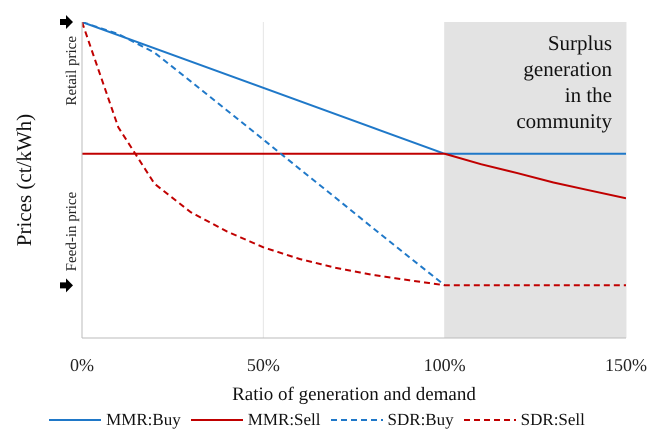 This screenshot has width=657, height=444. What do you see at coordinates (72, 71) in the screenshot?
I see `text: Retail price` at bounding box center [72, 71].